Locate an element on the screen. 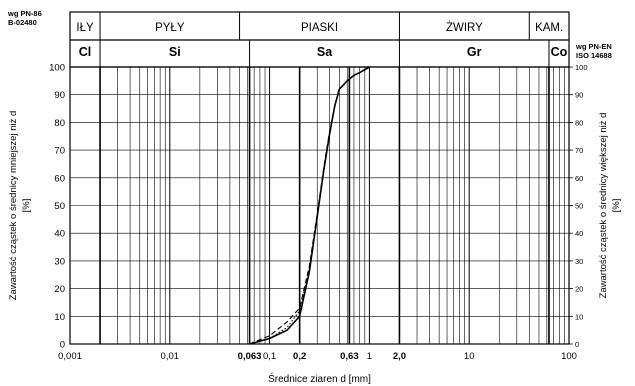 This screenshot has height=386, width=635. x-axis-title: Średnice ziaren d [mm] is located at coordinates (319, 378).